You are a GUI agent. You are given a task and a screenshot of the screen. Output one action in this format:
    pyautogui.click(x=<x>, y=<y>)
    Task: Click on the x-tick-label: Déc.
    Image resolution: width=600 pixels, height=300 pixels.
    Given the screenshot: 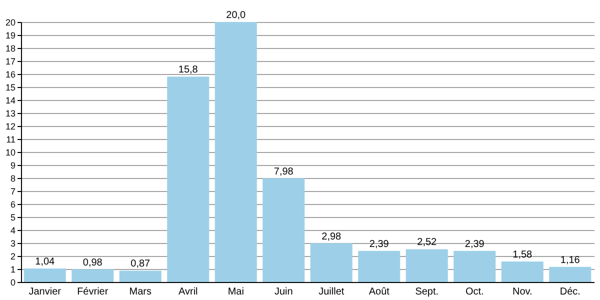 What is the action you would take?
    pyautogui.click(x=570, y=292)
    